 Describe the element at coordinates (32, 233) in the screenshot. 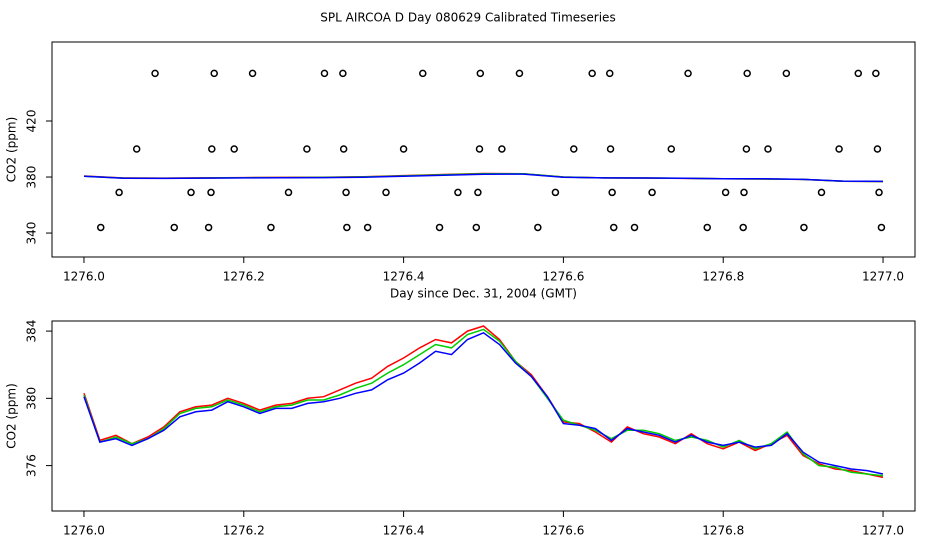

I see `y-tick-label: 340` at that location.